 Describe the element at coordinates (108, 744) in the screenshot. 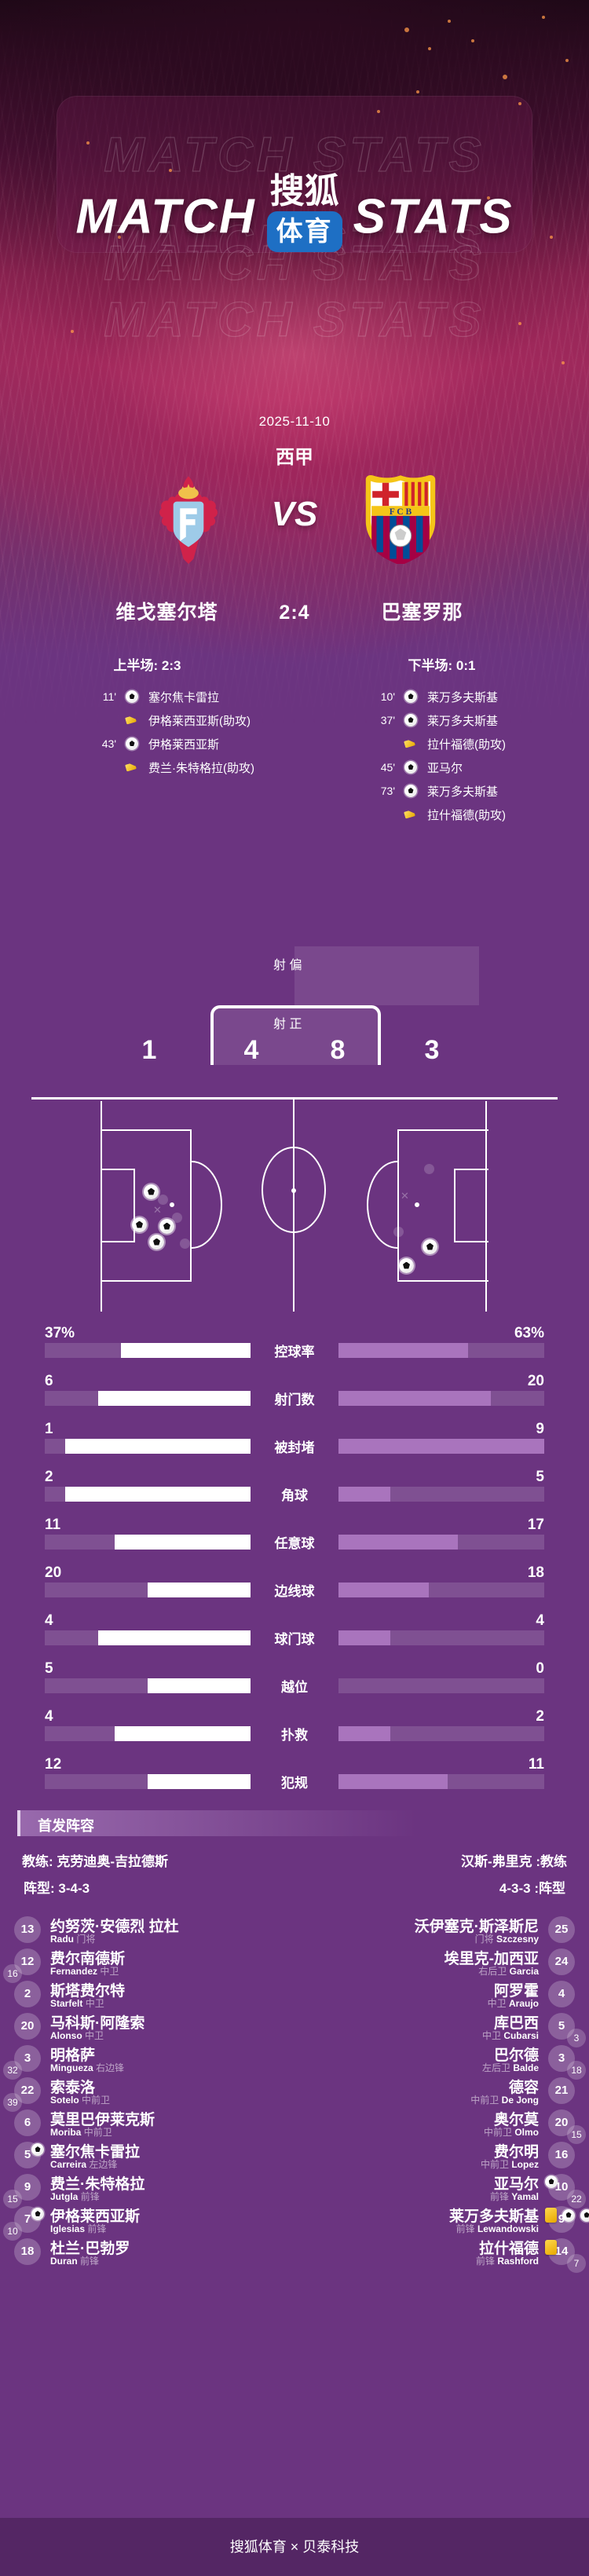

I see `event-minute: 43'` at that location.